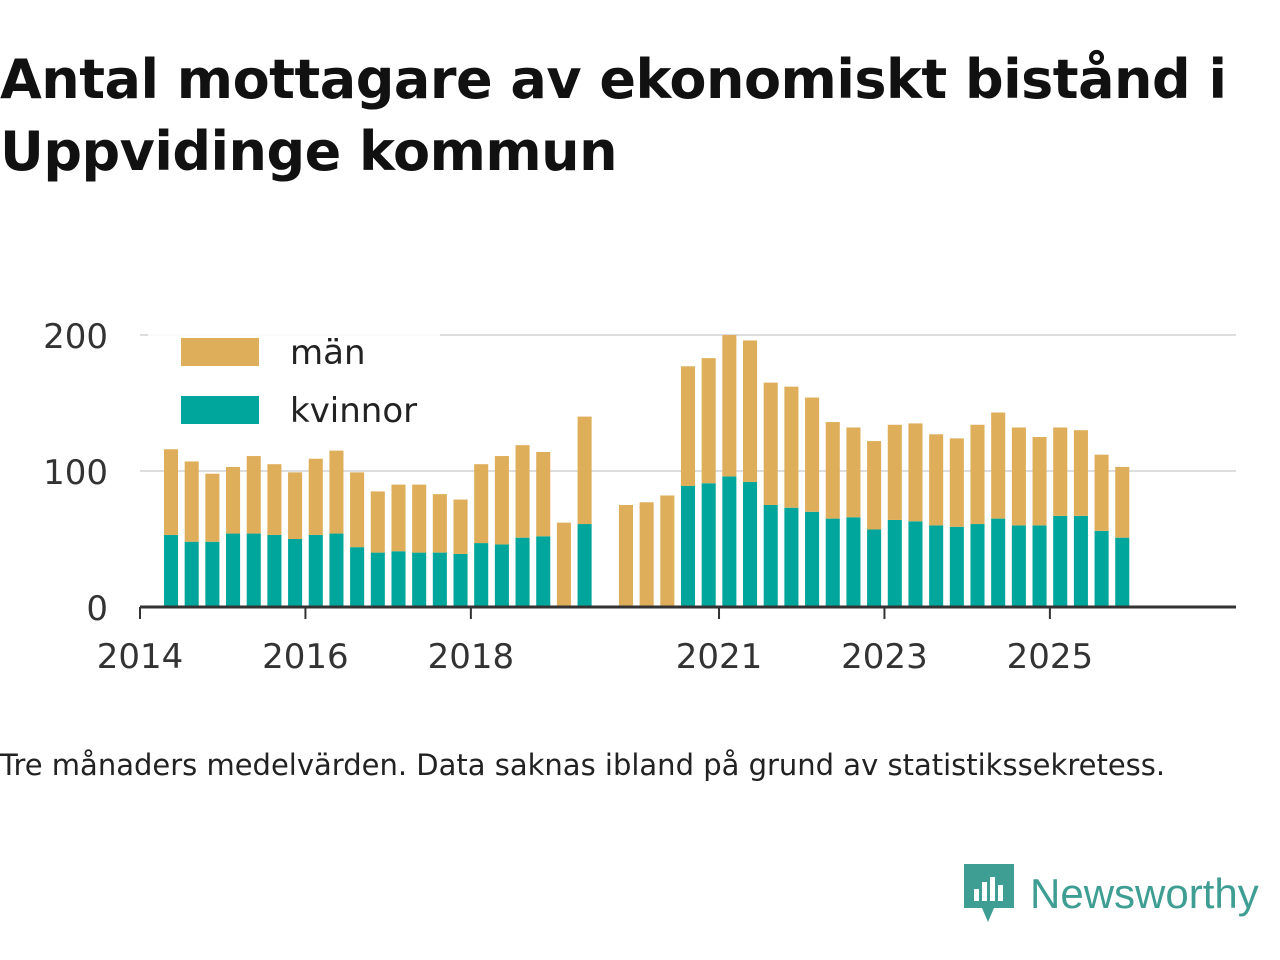 This screenshot has height=960, width=1280. I want to click on legend-label-män: män, so click(328, 353).